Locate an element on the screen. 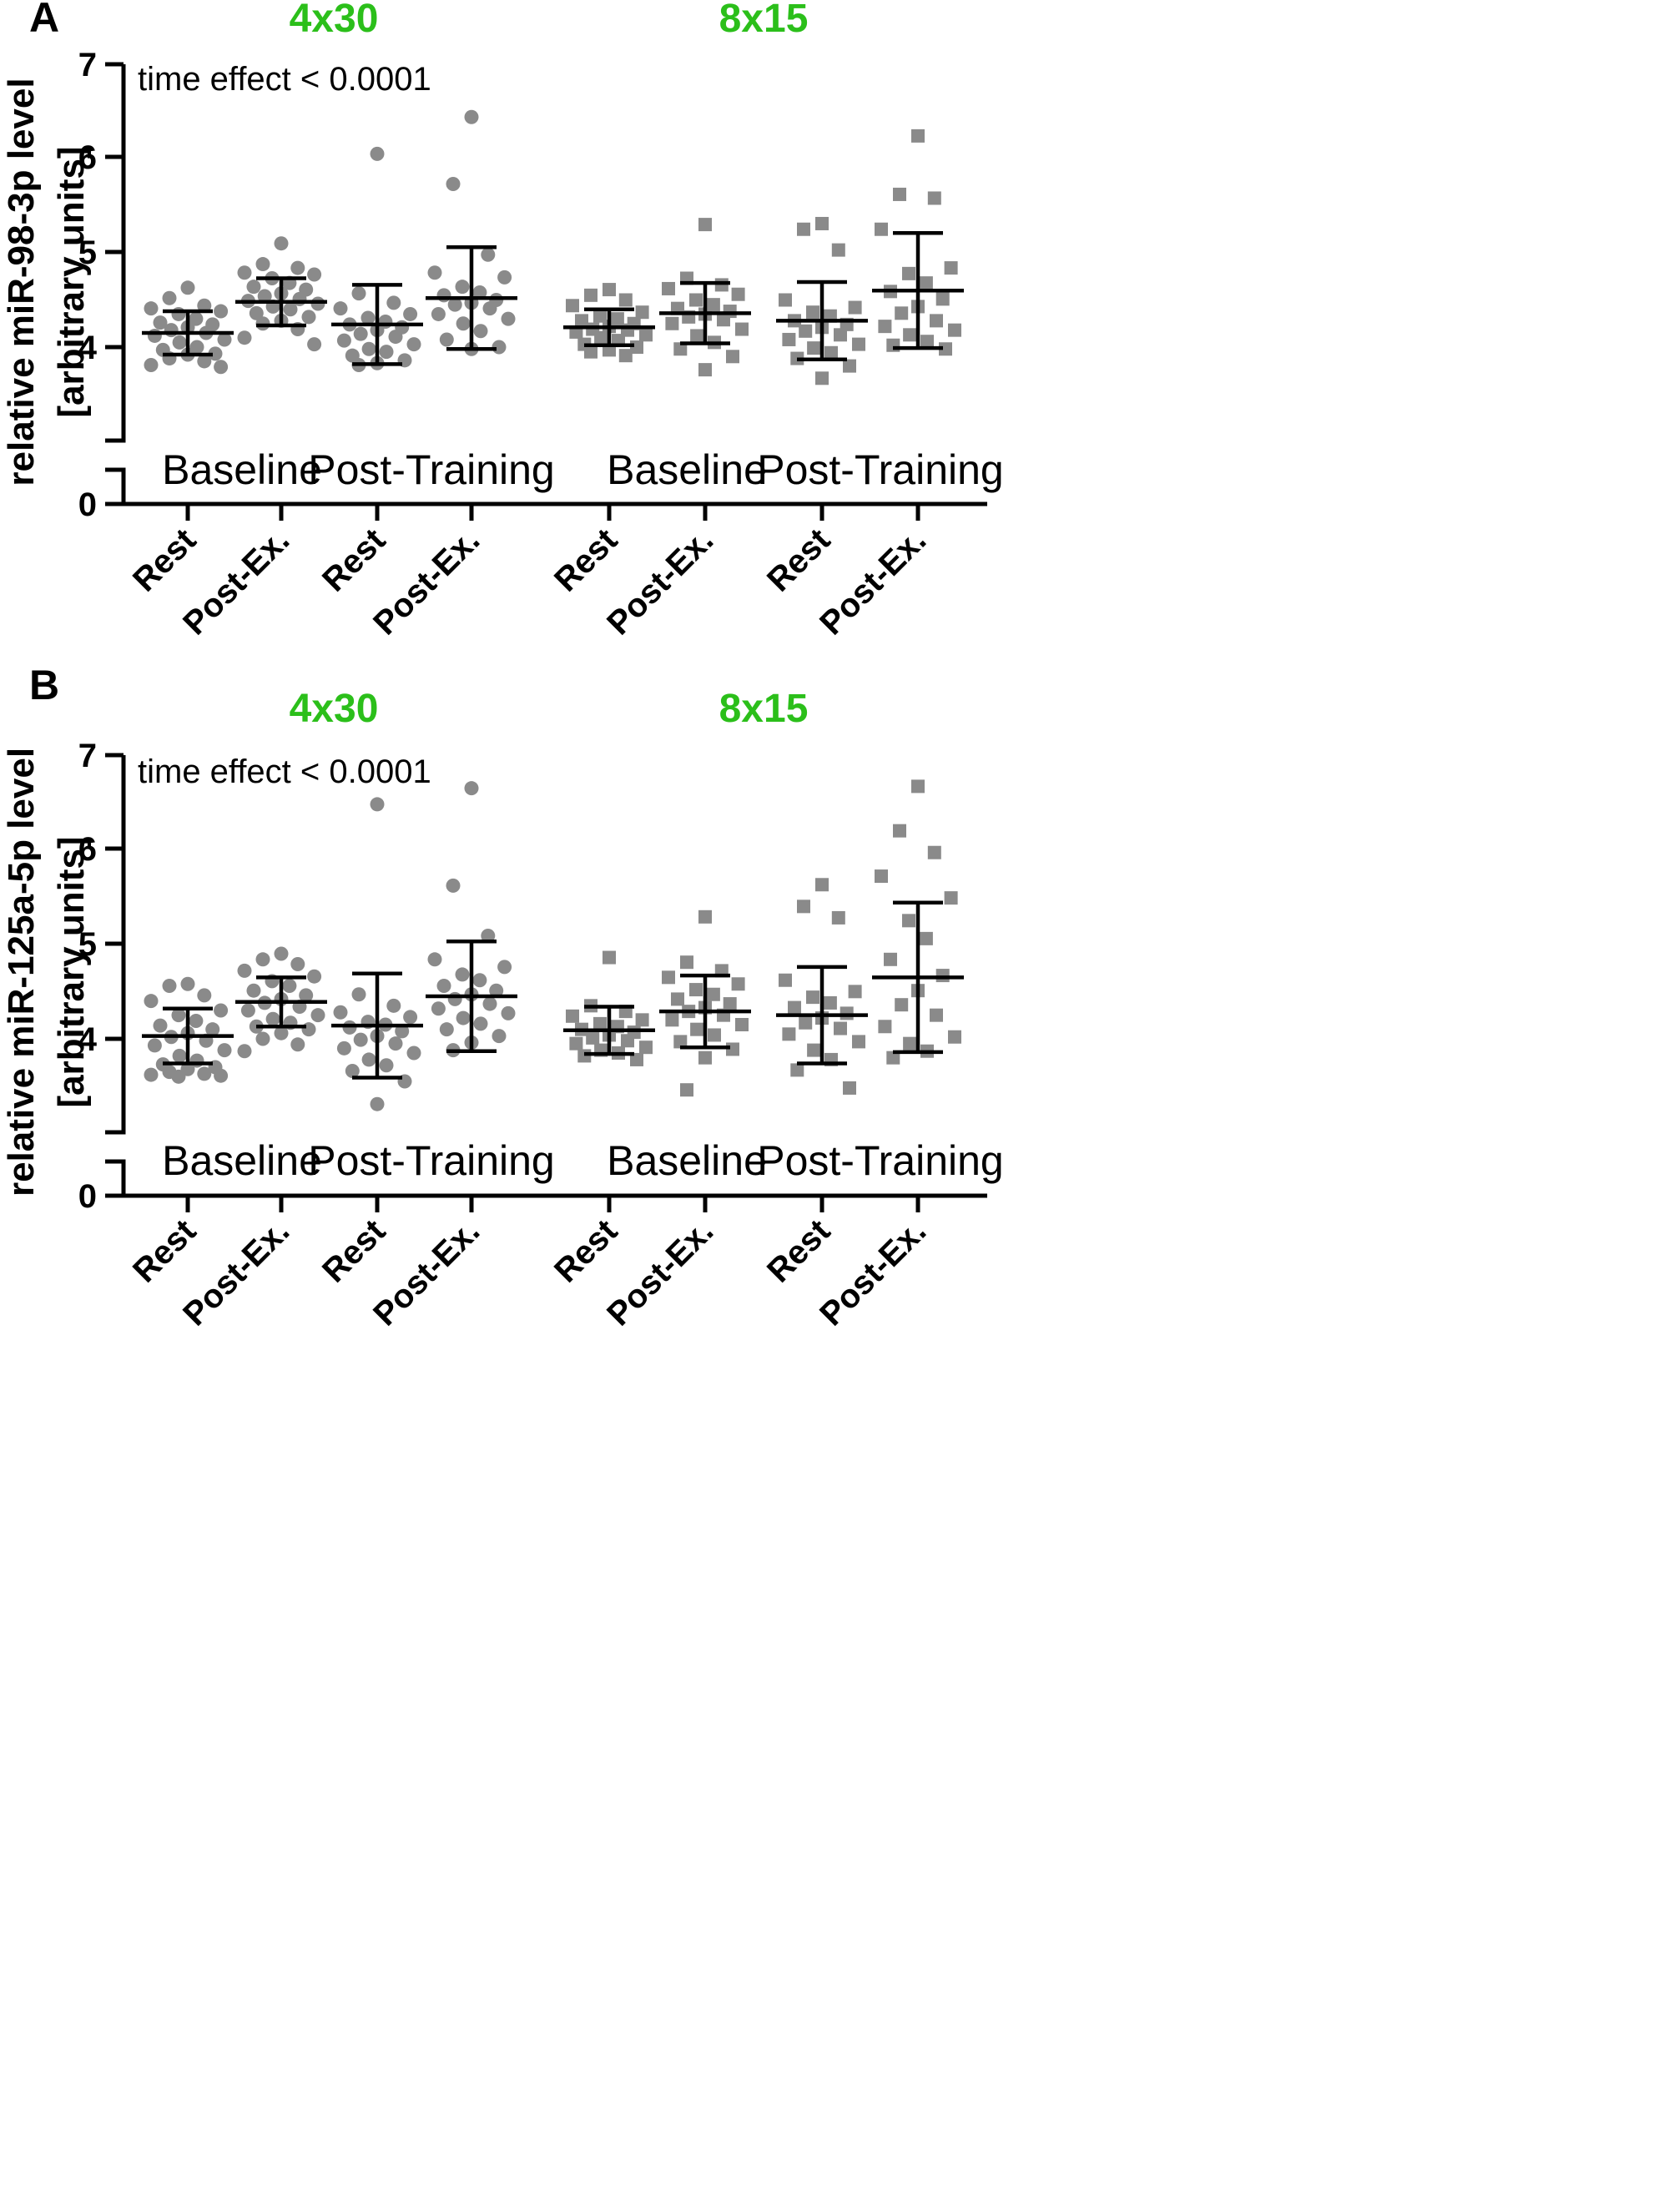  annotation: time effect < 0.0001 is located at coordinates (284, 79).